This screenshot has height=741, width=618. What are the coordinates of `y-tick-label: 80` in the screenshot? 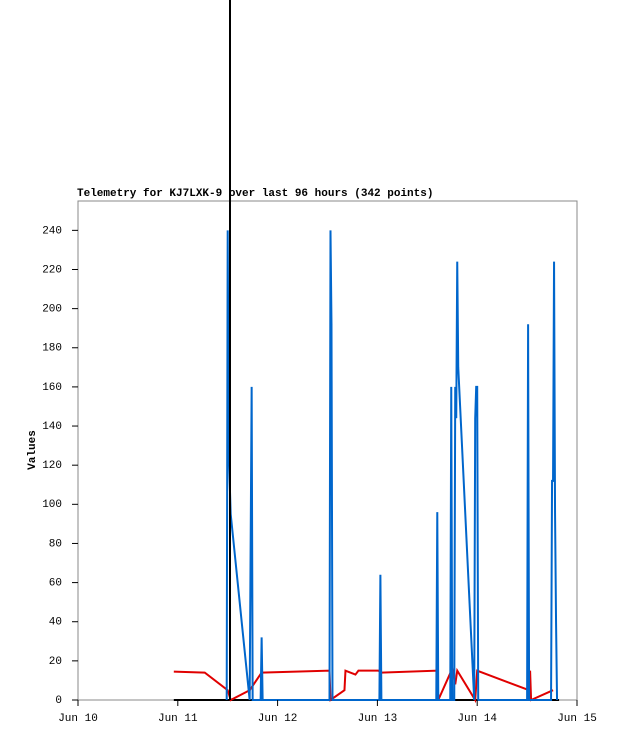 It's located at (55, 544).